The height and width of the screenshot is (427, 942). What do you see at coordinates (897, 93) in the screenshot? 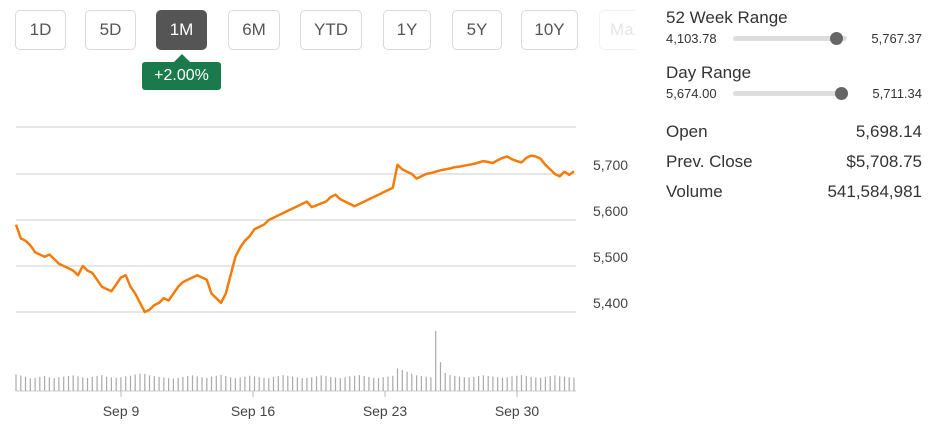
I see `day-high: 5,711.34` at bounding box center [897, 93].